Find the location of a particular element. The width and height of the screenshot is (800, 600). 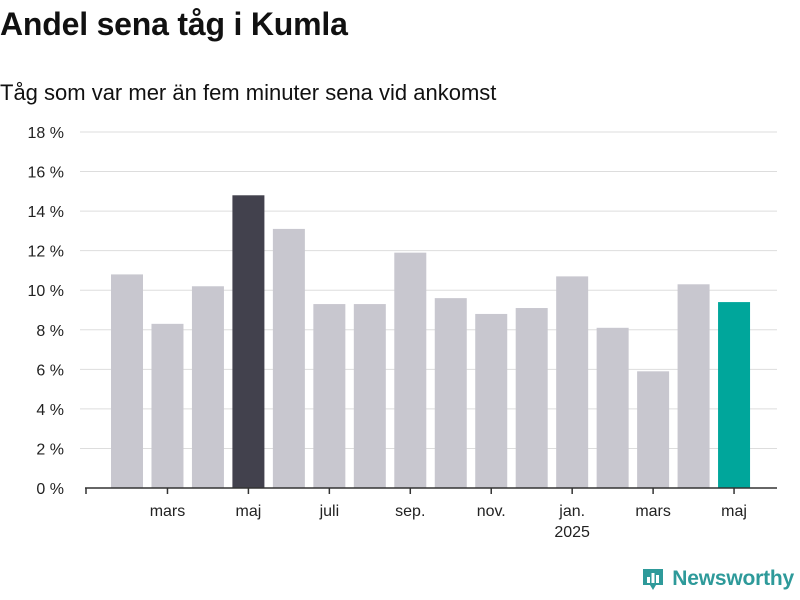

bar-12: feb. 2025: 8.1 % is located at coordinates (612, 407).